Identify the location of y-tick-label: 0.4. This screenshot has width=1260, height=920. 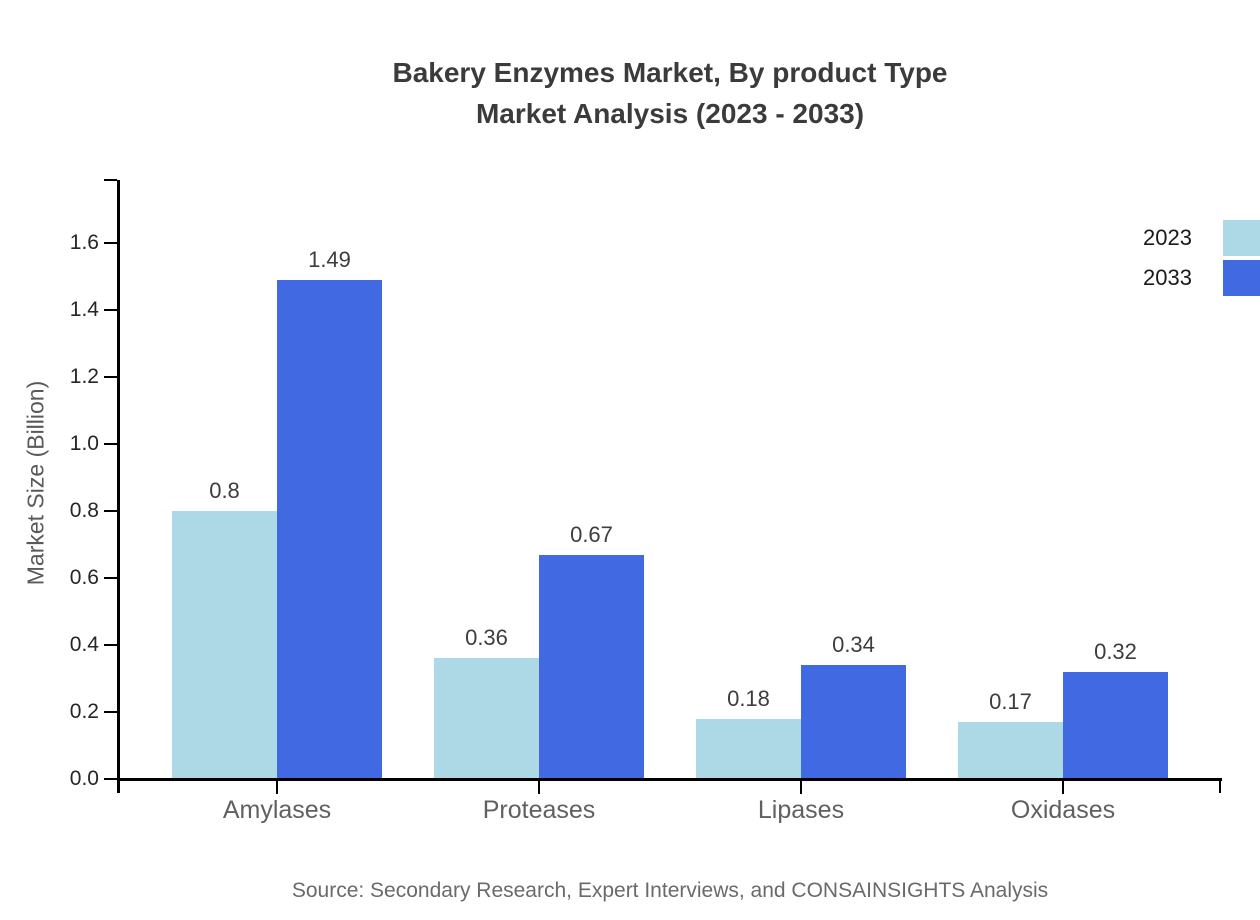
(84, 644).